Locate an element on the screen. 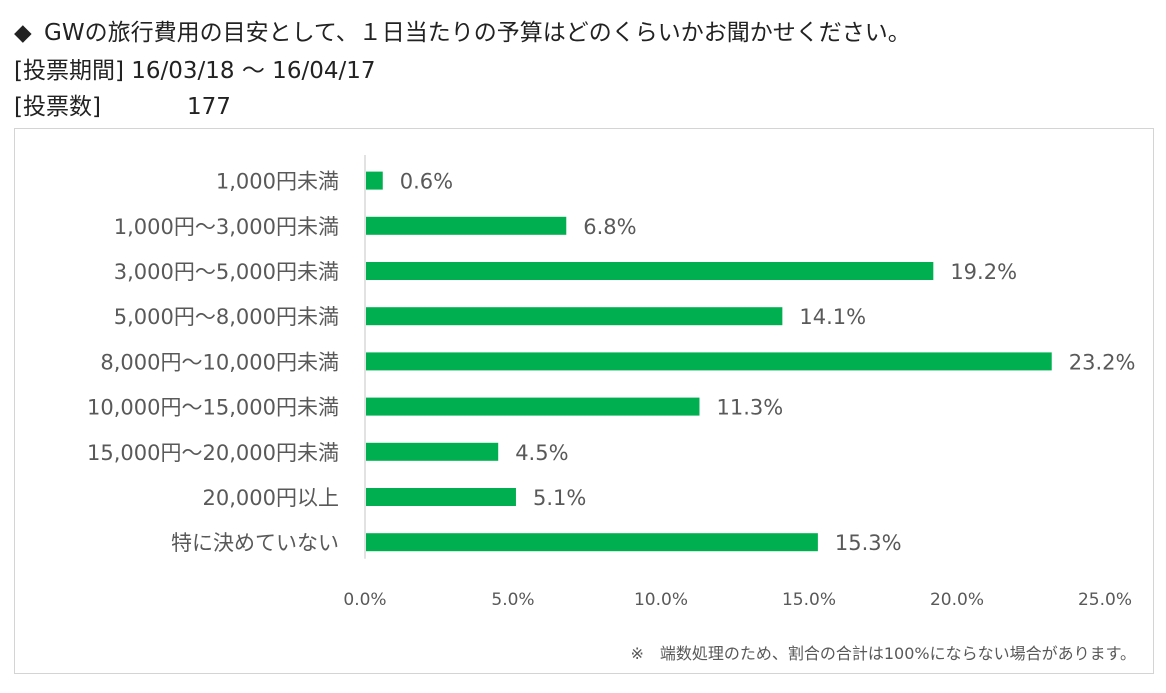 The height and width of the screenshot is (693, 1166). category-label-5: 10,000円～15,000円未満 is located at coordinates (213, 408).